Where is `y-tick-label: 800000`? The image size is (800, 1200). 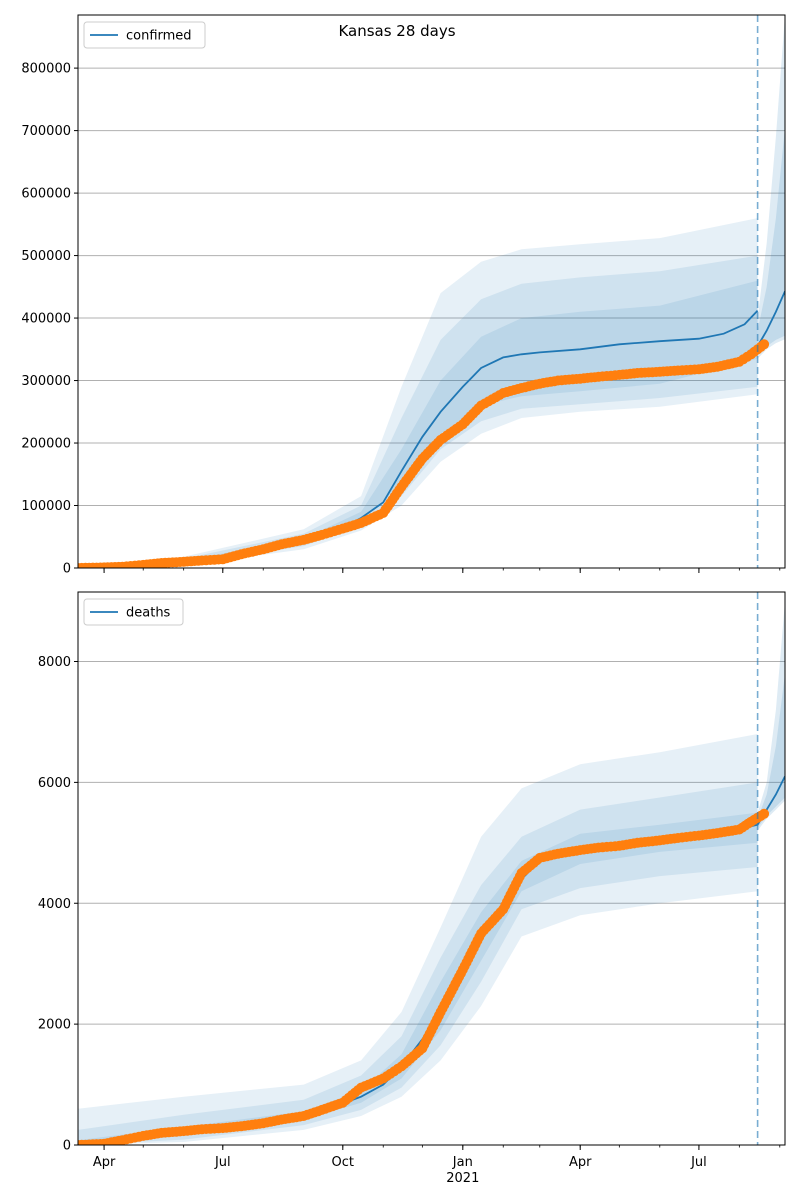
y-tick-label: 800000 is located at coordinates (46, 69).